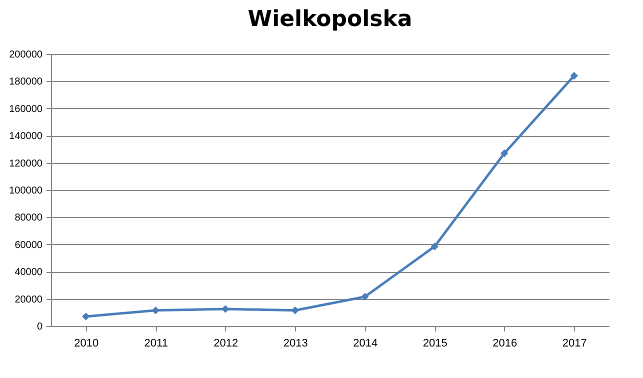 The image size is (643, 378). I want to click on x-tick-label: 2010, so click(86, 344).